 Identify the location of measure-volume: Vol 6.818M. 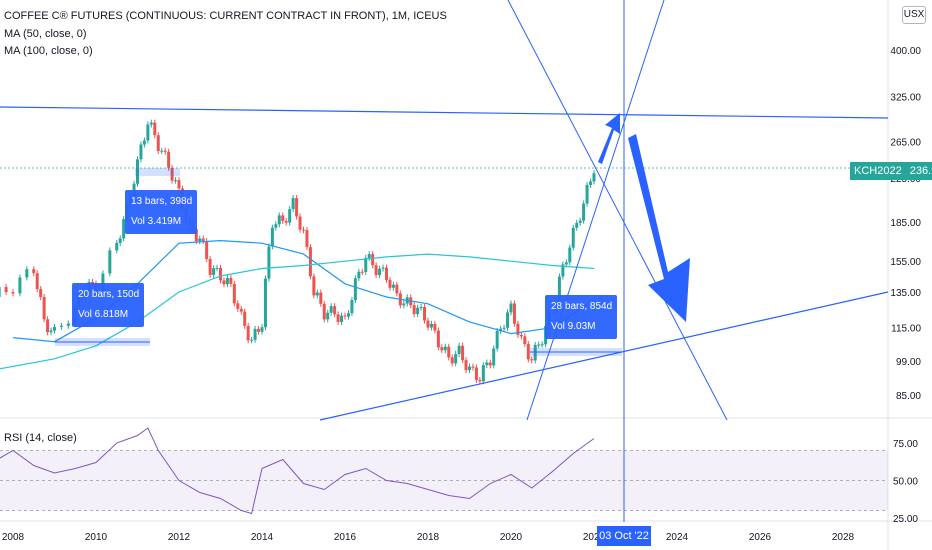
(103, 314).